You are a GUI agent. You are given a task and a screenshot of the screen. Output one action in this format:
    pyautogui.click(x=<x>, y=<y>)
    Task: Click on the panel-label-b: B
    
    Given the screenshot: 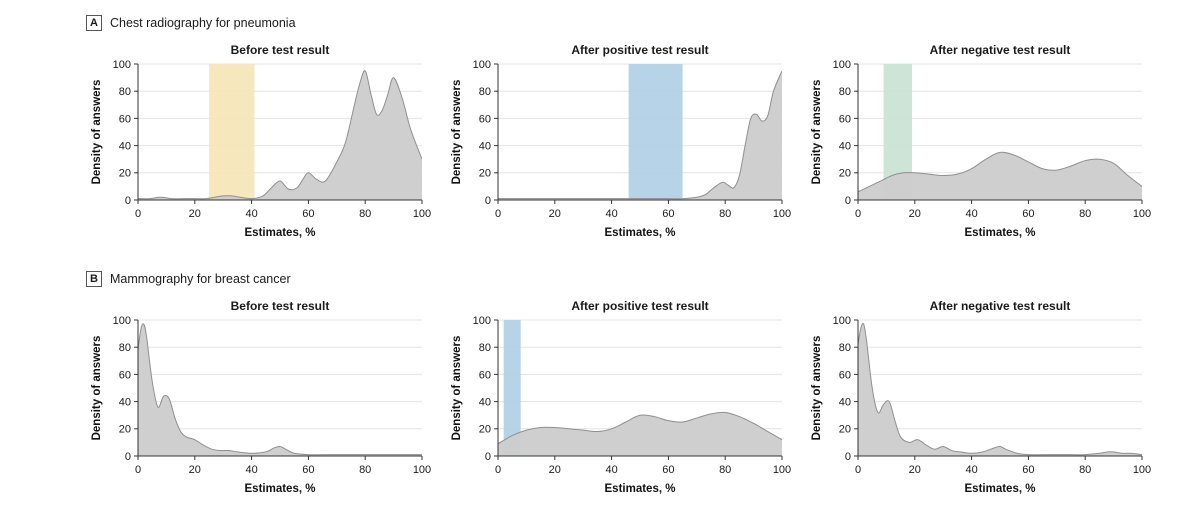 What is the action you would take?
    pyautogui.click(x=94, y=279)
    